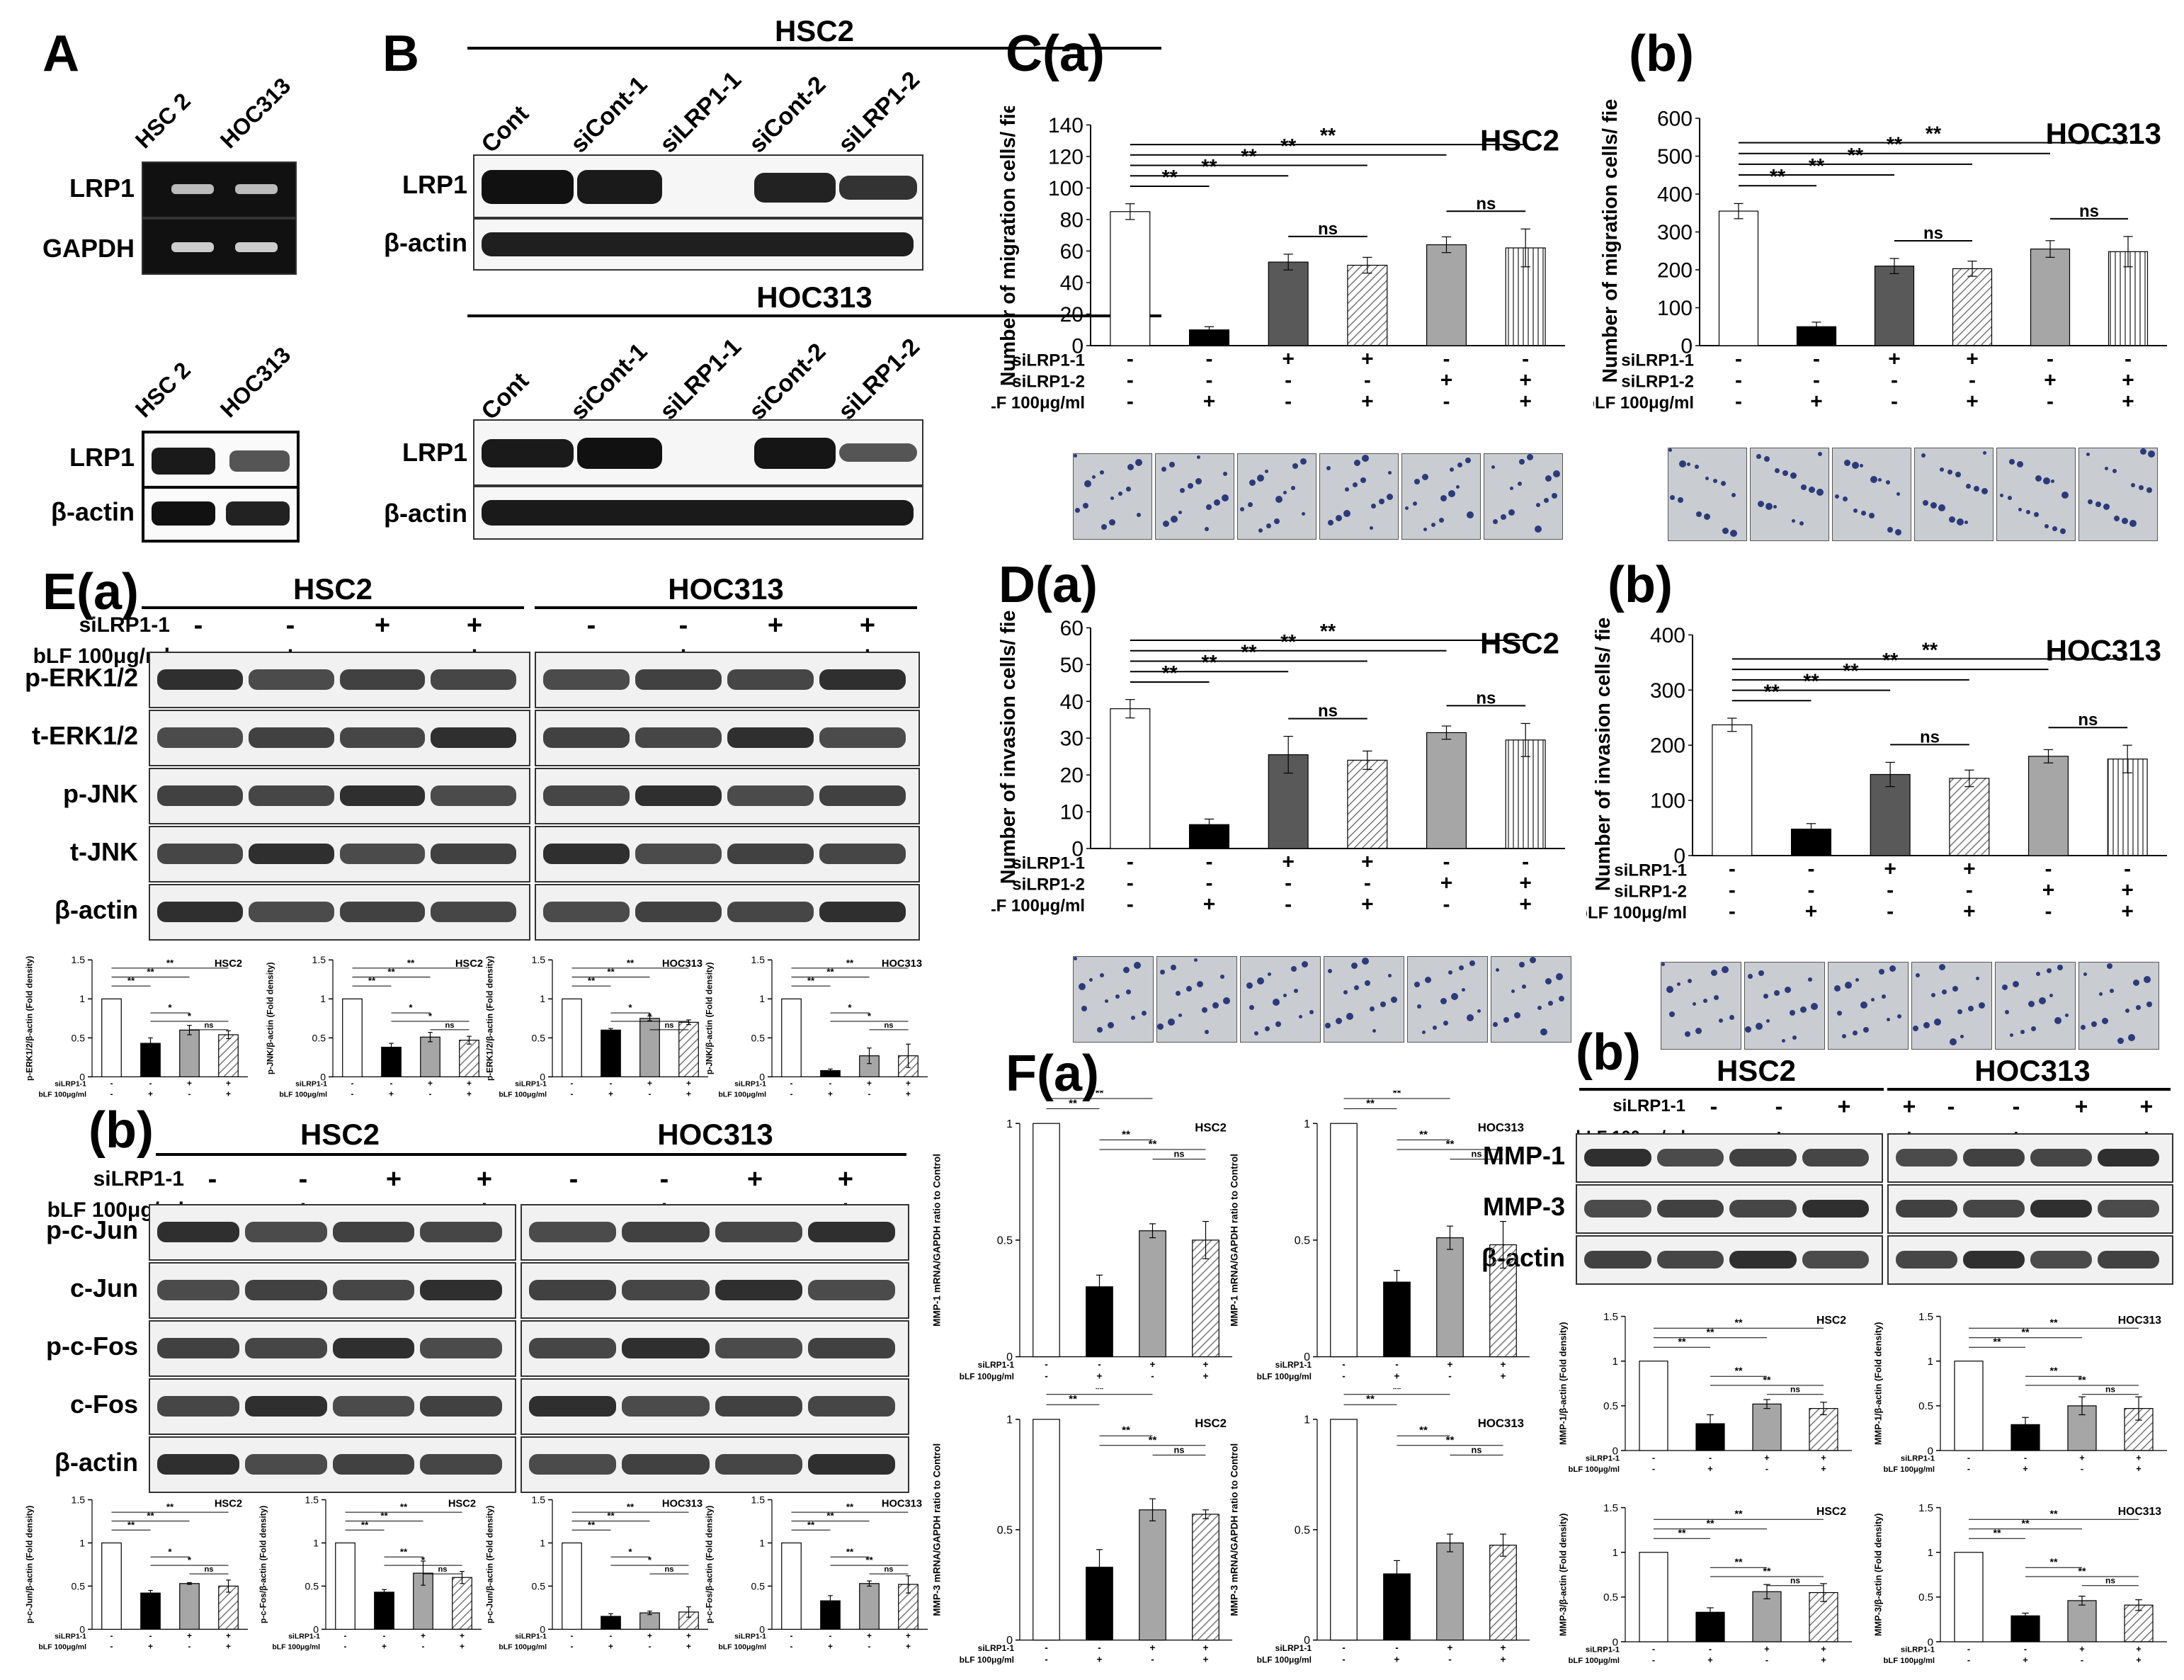  Describe the element at coordinates (122, 1131) in the screenshot. I see `panel-label-e-b: (b)` at that location.